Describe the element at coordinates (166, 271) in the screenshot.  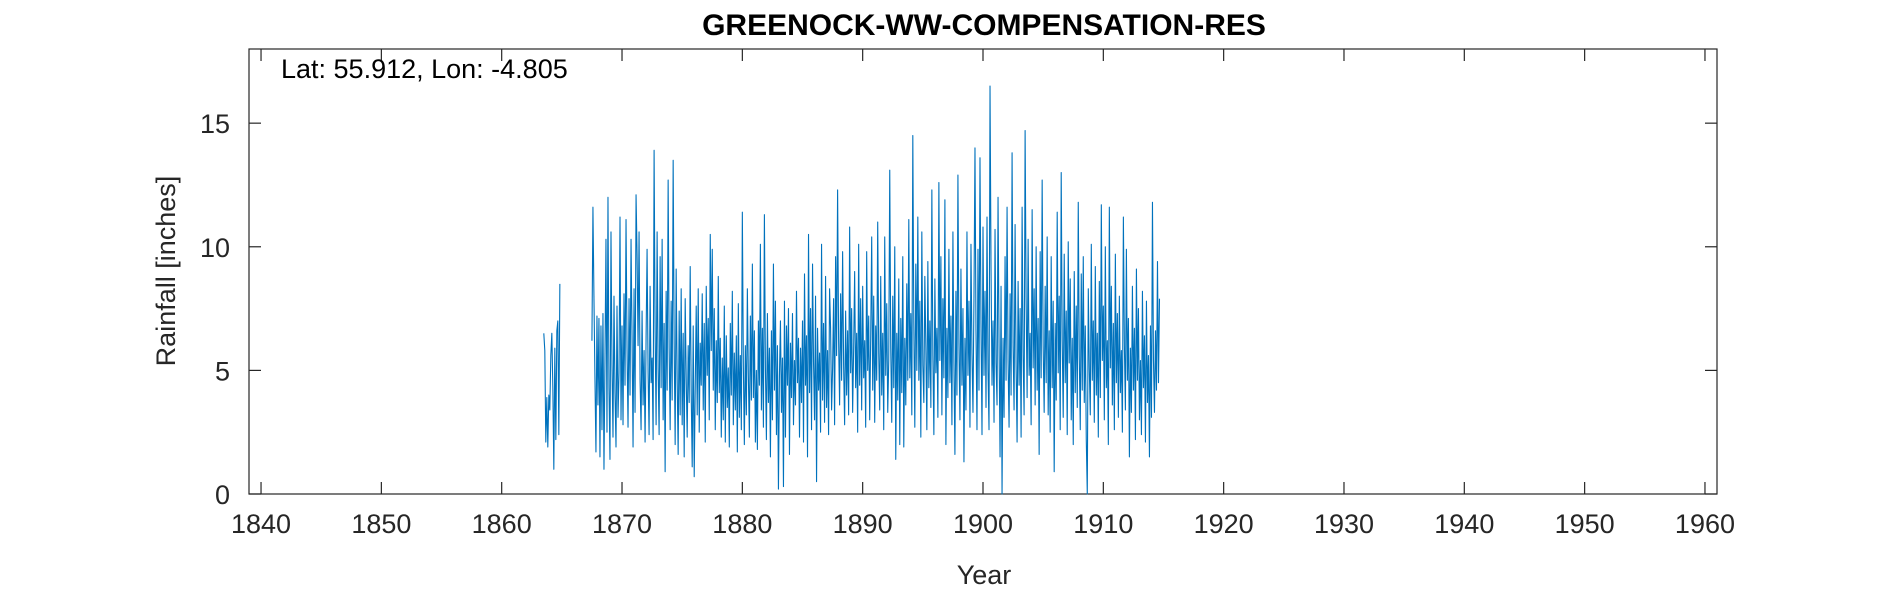
I see `y-axis-label: Rainfall [inches]` at that location.